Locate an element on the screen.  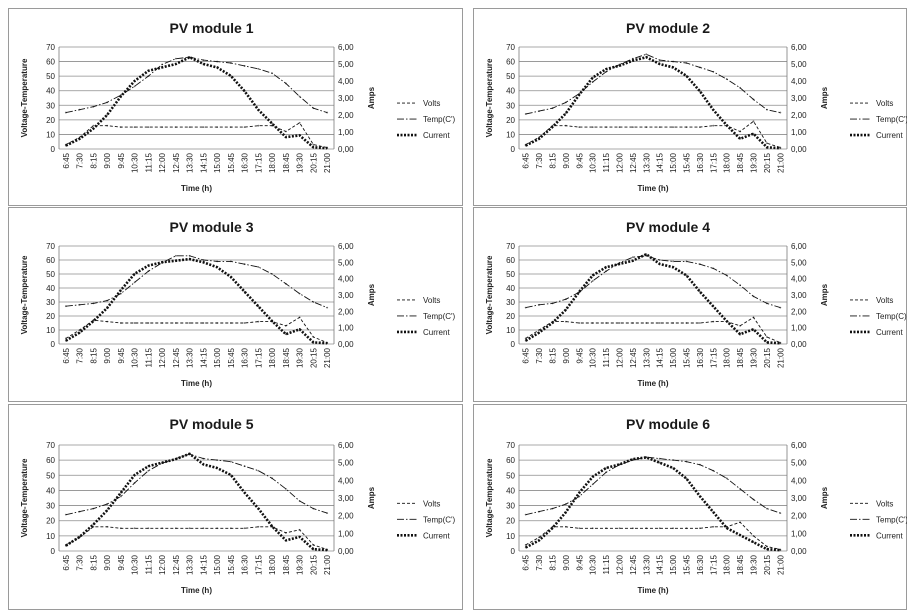
x-axis-title: Time (h) is located at coordinates (653, 188).